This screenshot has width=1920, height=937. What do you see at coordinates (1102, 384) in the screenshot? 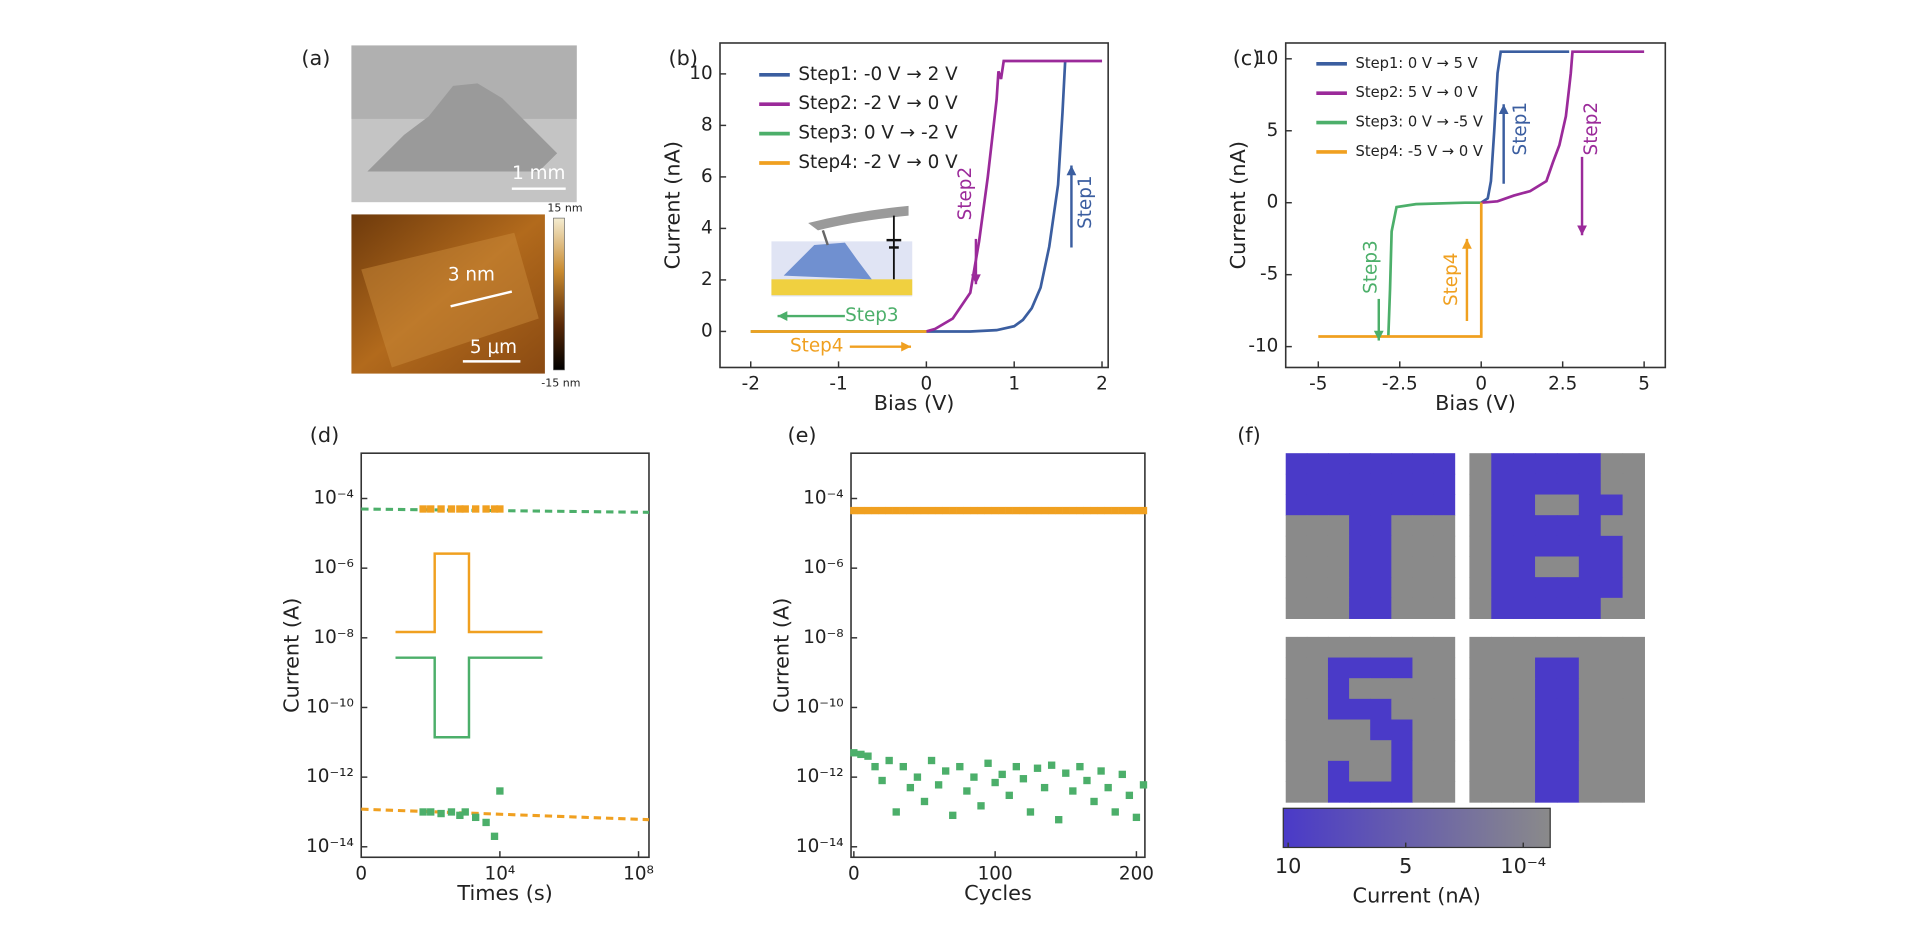
I see `x-tick-label: 2` at bounding box center [1102, 384].